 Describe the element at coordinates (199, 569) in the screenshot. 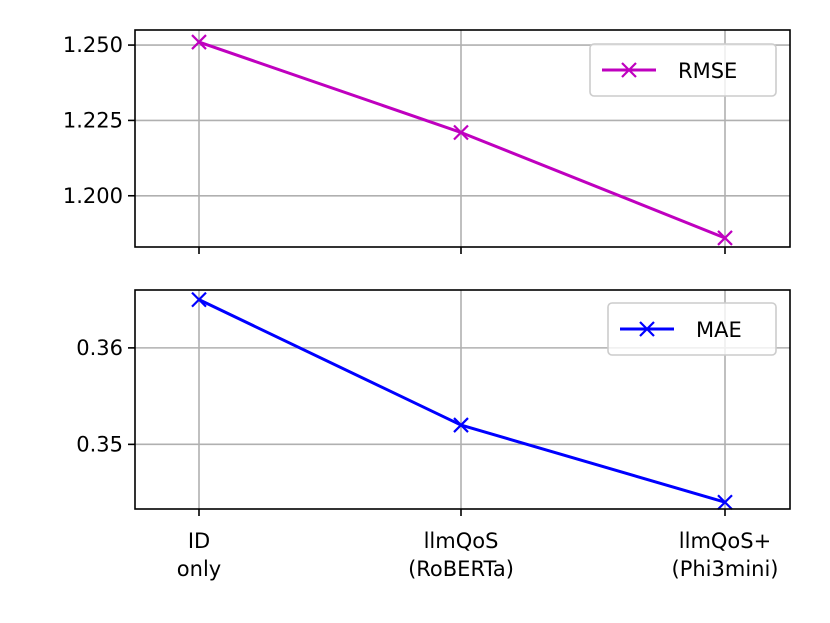

I see `x-tick-label-line: only` at that location.